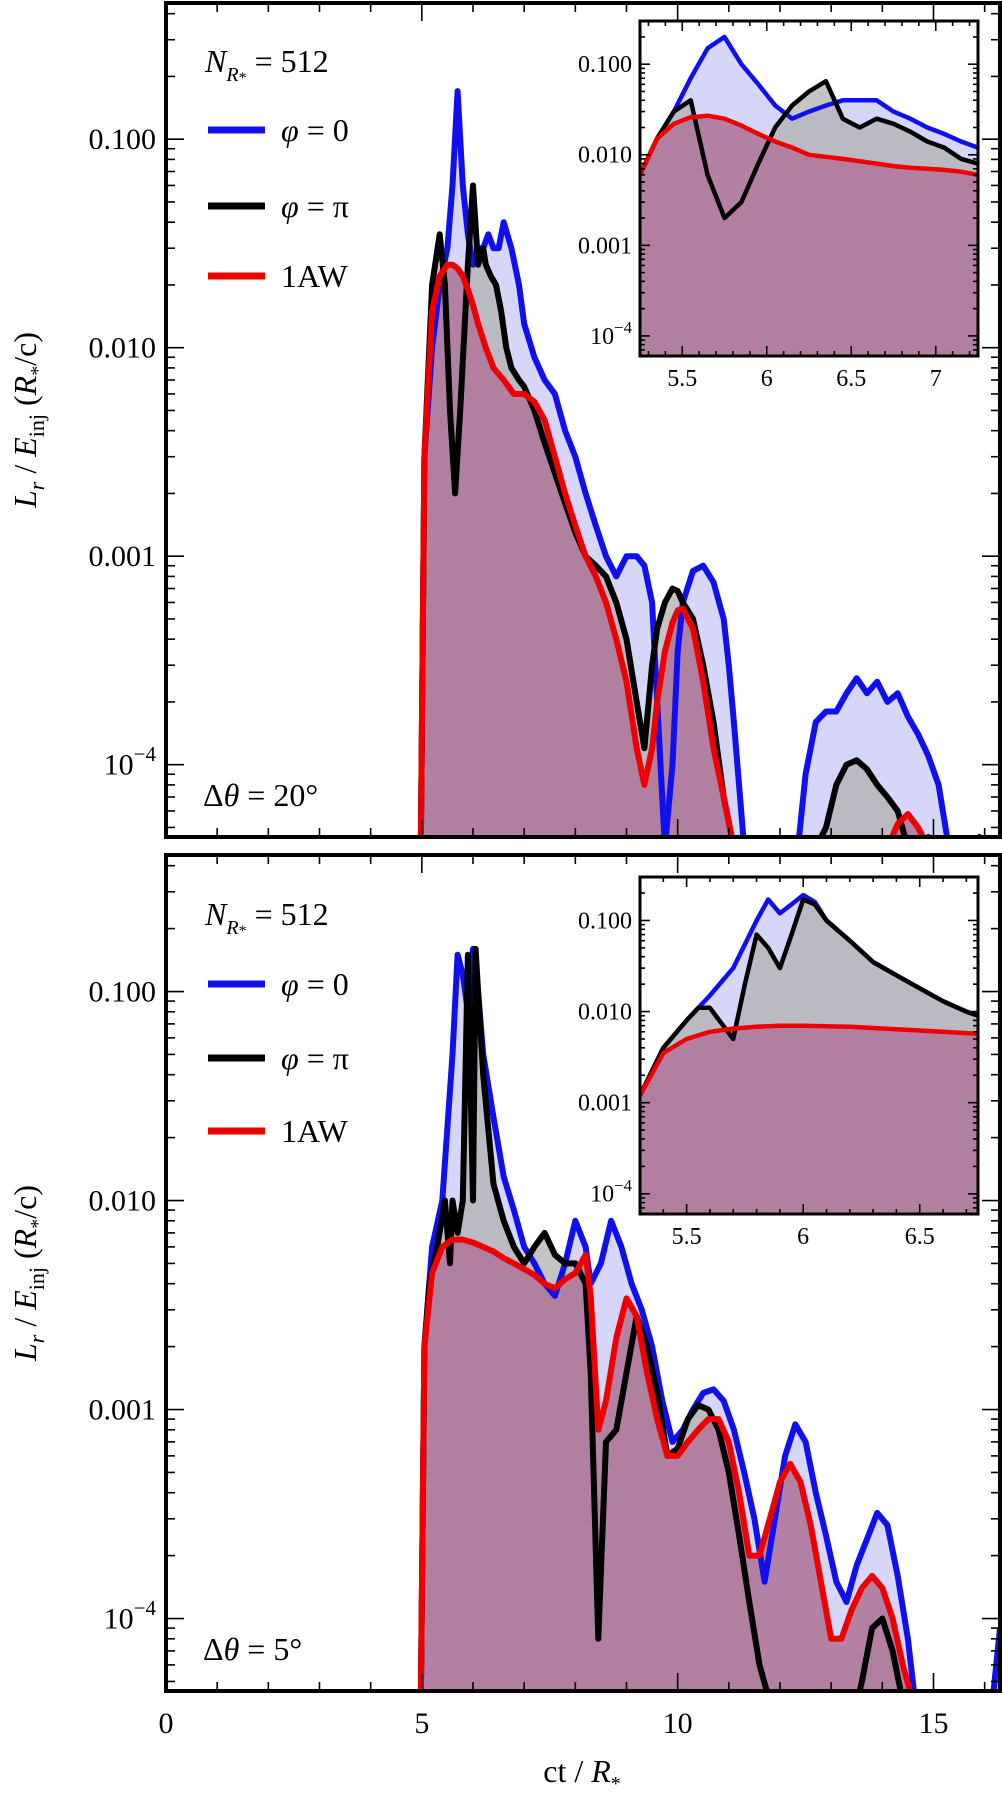 Image resolution: width=1002 pixels, height=1795 pixels. Describe the element at coordinates (252, 1649) in the screenshot. I see `bottom-annotation: Δθ = 5°` at that location.